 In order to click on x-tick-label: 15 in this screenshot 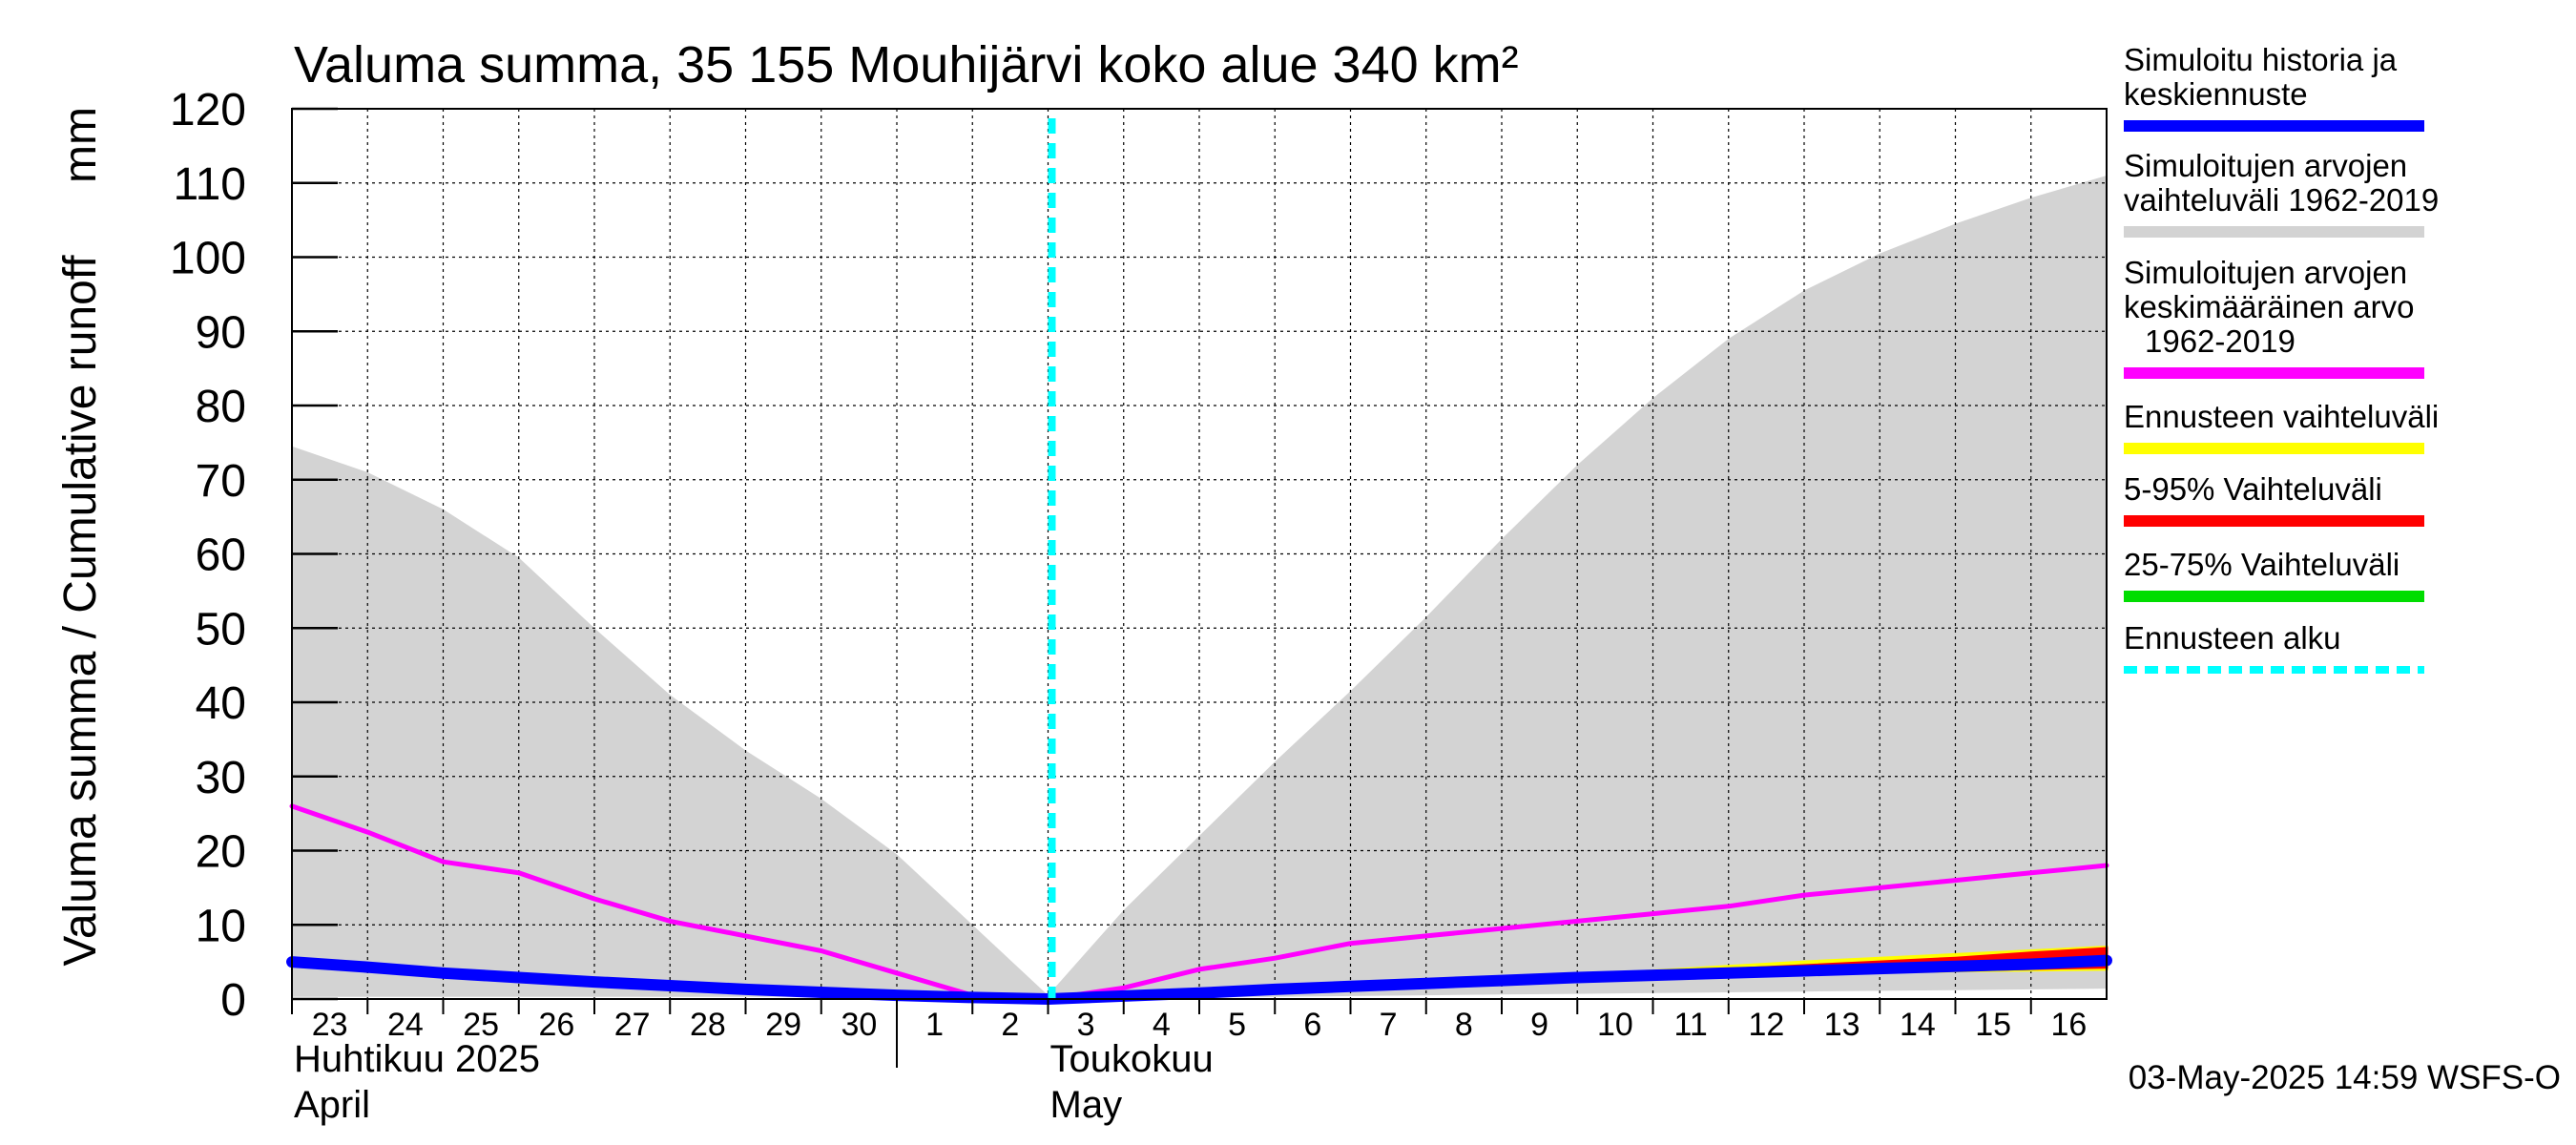, I will do `click(1993, 1025)`.